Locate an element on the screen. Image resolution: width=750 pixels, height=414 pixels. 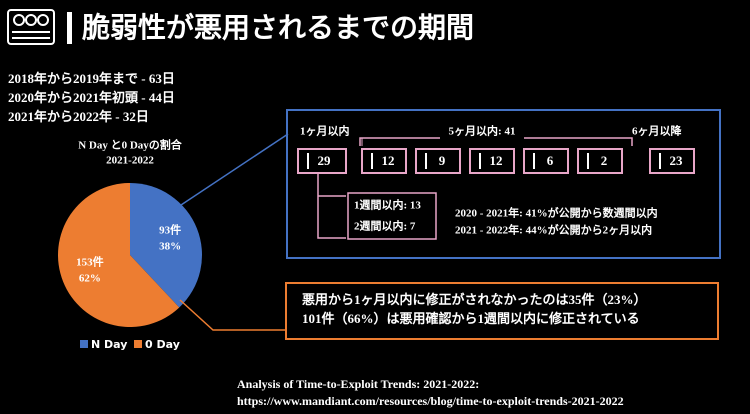
highlight-line: 悪用から1ヶ月以内に修正がされなかったのは35件（23%） is located at coordinates (474, 299).